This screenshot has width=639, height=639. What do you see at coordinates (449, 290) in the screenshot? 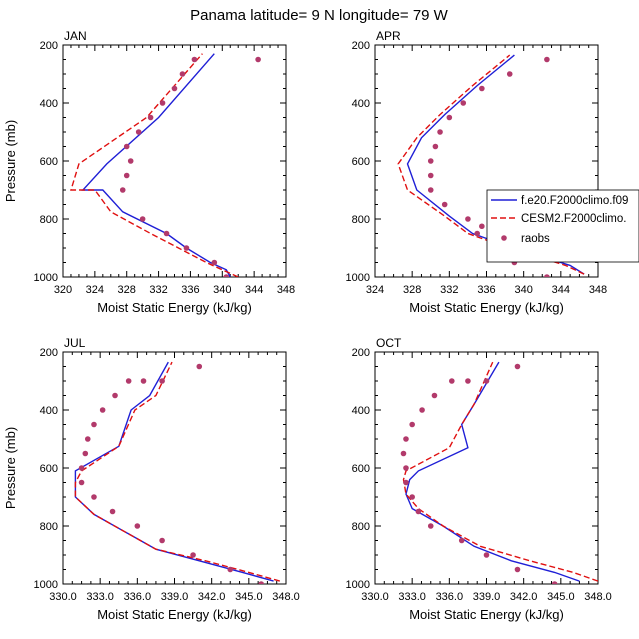
I see `x-tick-label: 332` at bounding box center [449, 290].